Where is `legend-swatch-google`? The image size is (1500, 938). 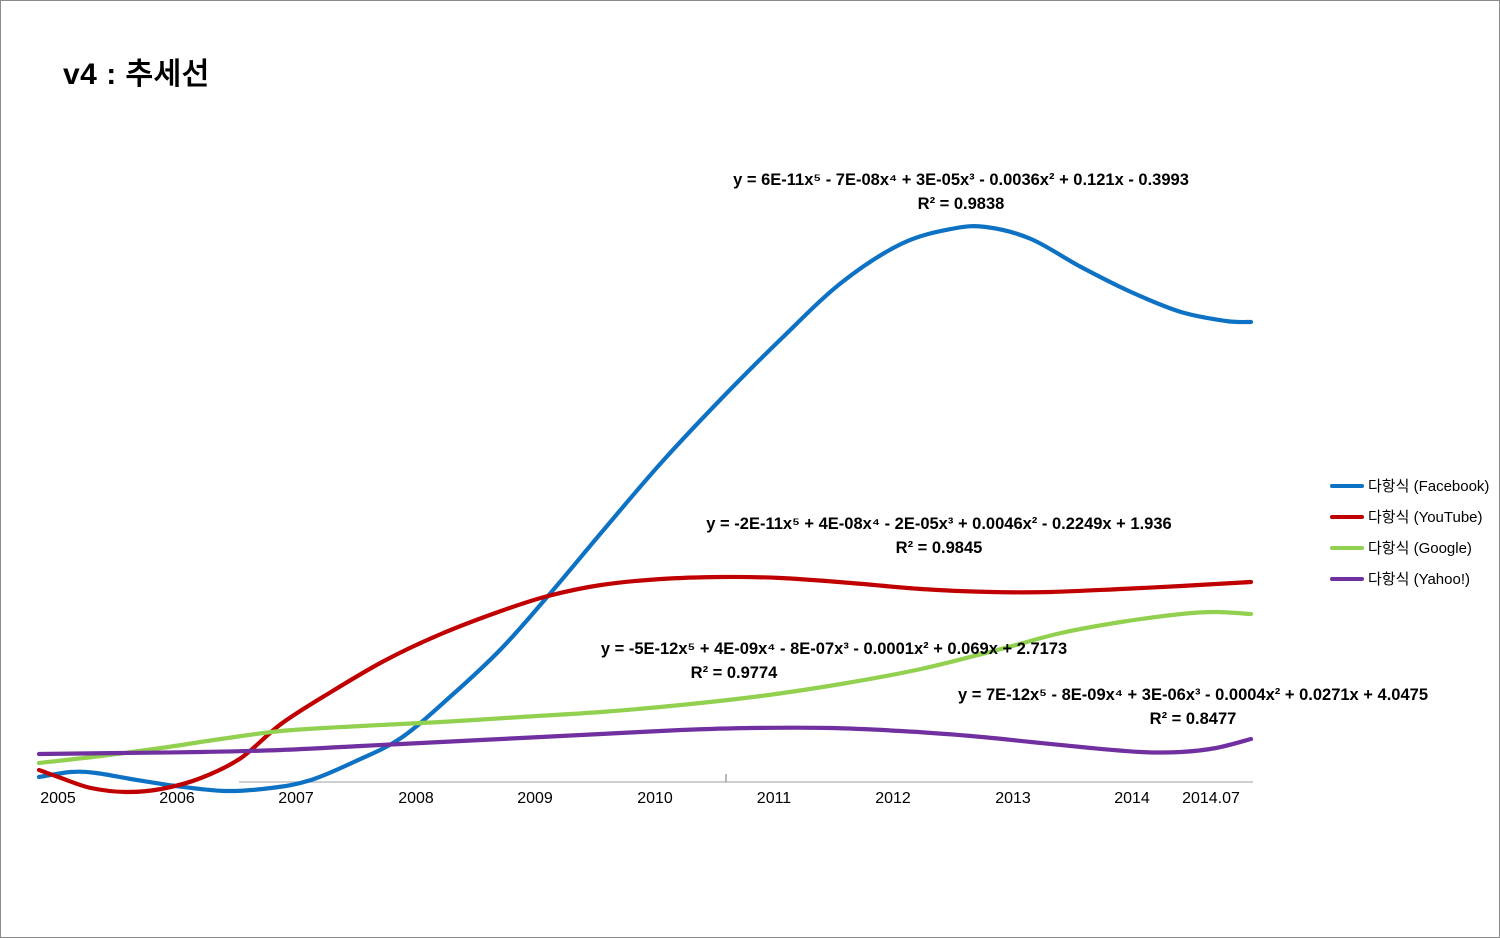
legend-swatch-google is located at coordinates (1347, 547).